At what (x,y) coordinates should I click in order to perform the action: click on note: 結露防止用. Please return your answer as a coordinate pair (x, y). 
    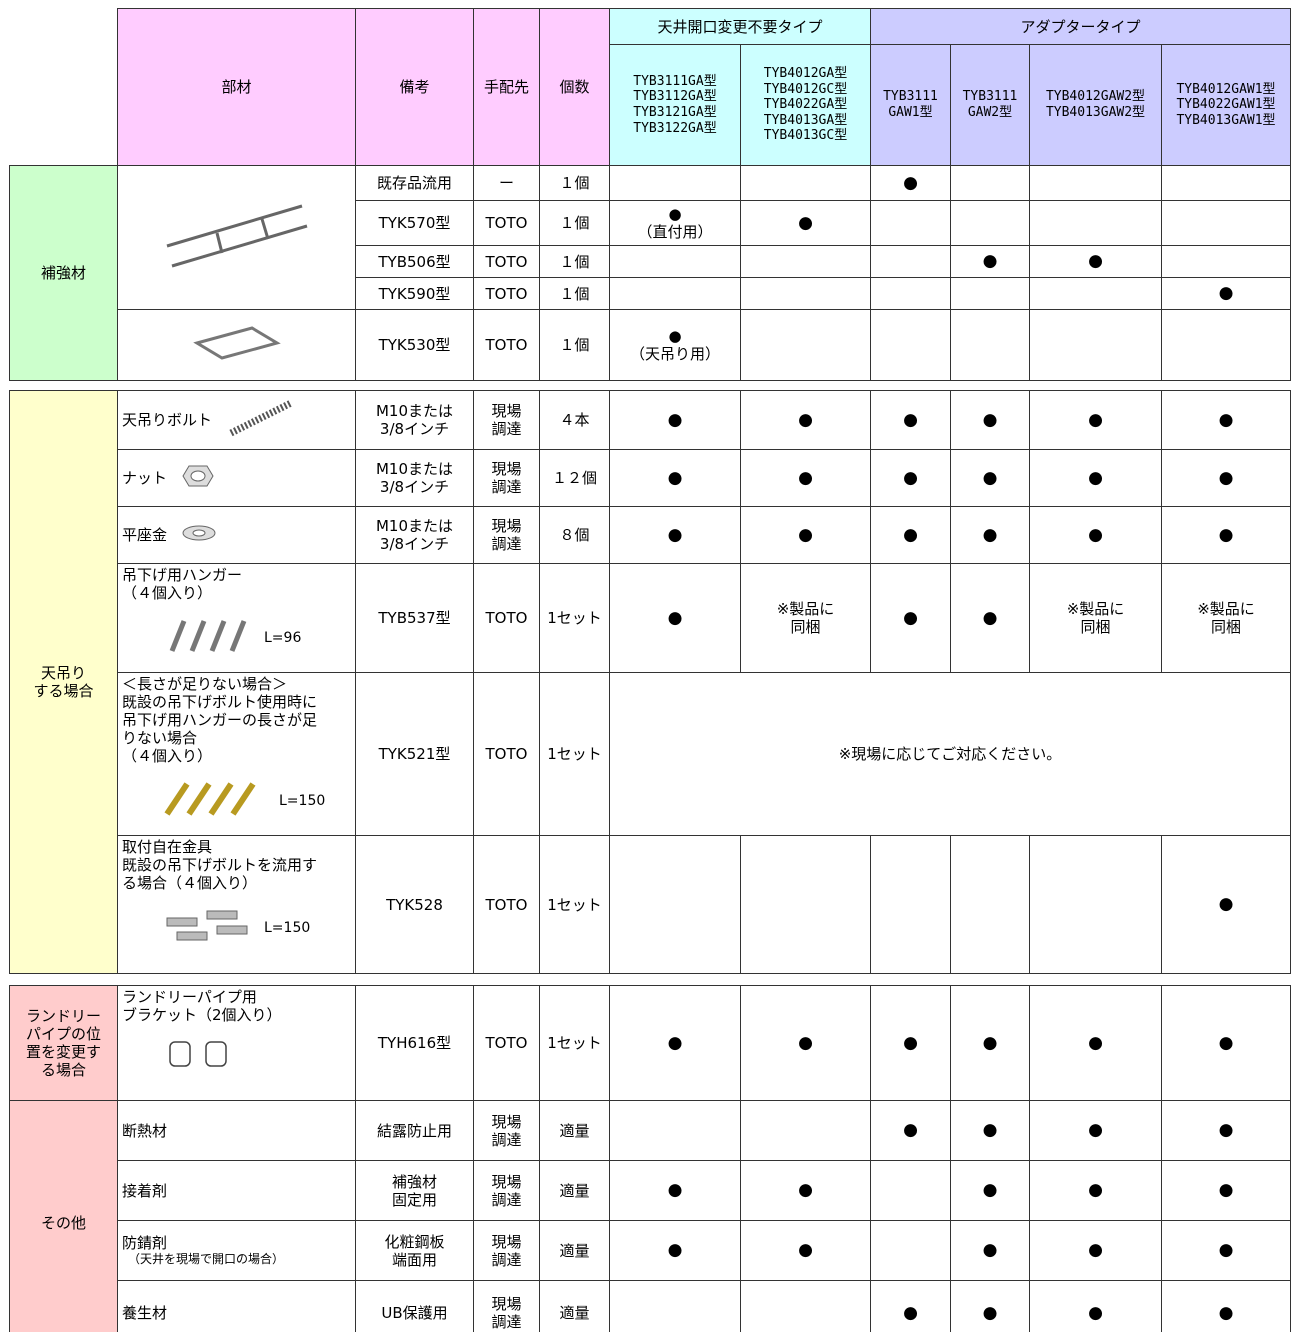
    Looking at the image, I should click on (414, 1130).